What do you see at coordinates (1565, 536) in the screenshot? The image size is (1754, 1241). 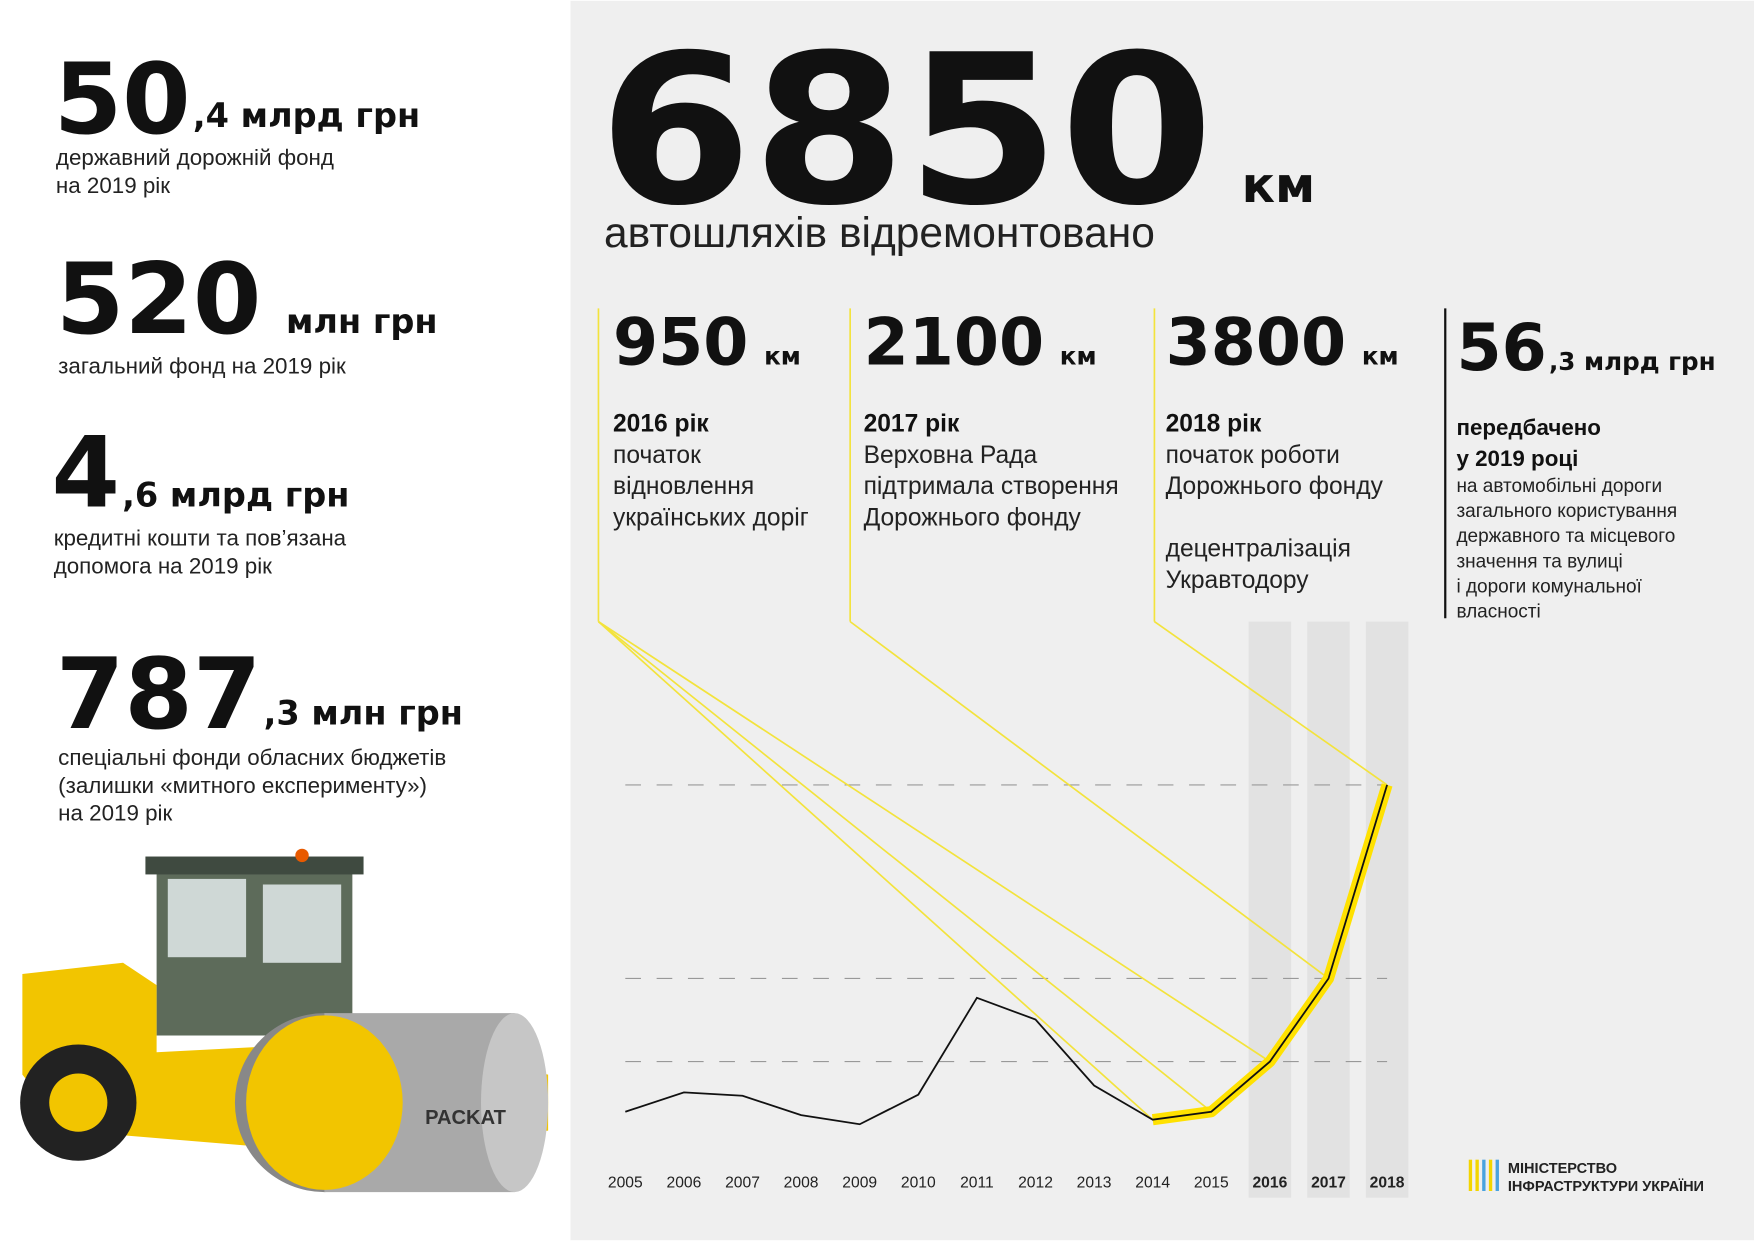 I see `plan-text: державного та місцевого` at bounding box center [1565, 536].